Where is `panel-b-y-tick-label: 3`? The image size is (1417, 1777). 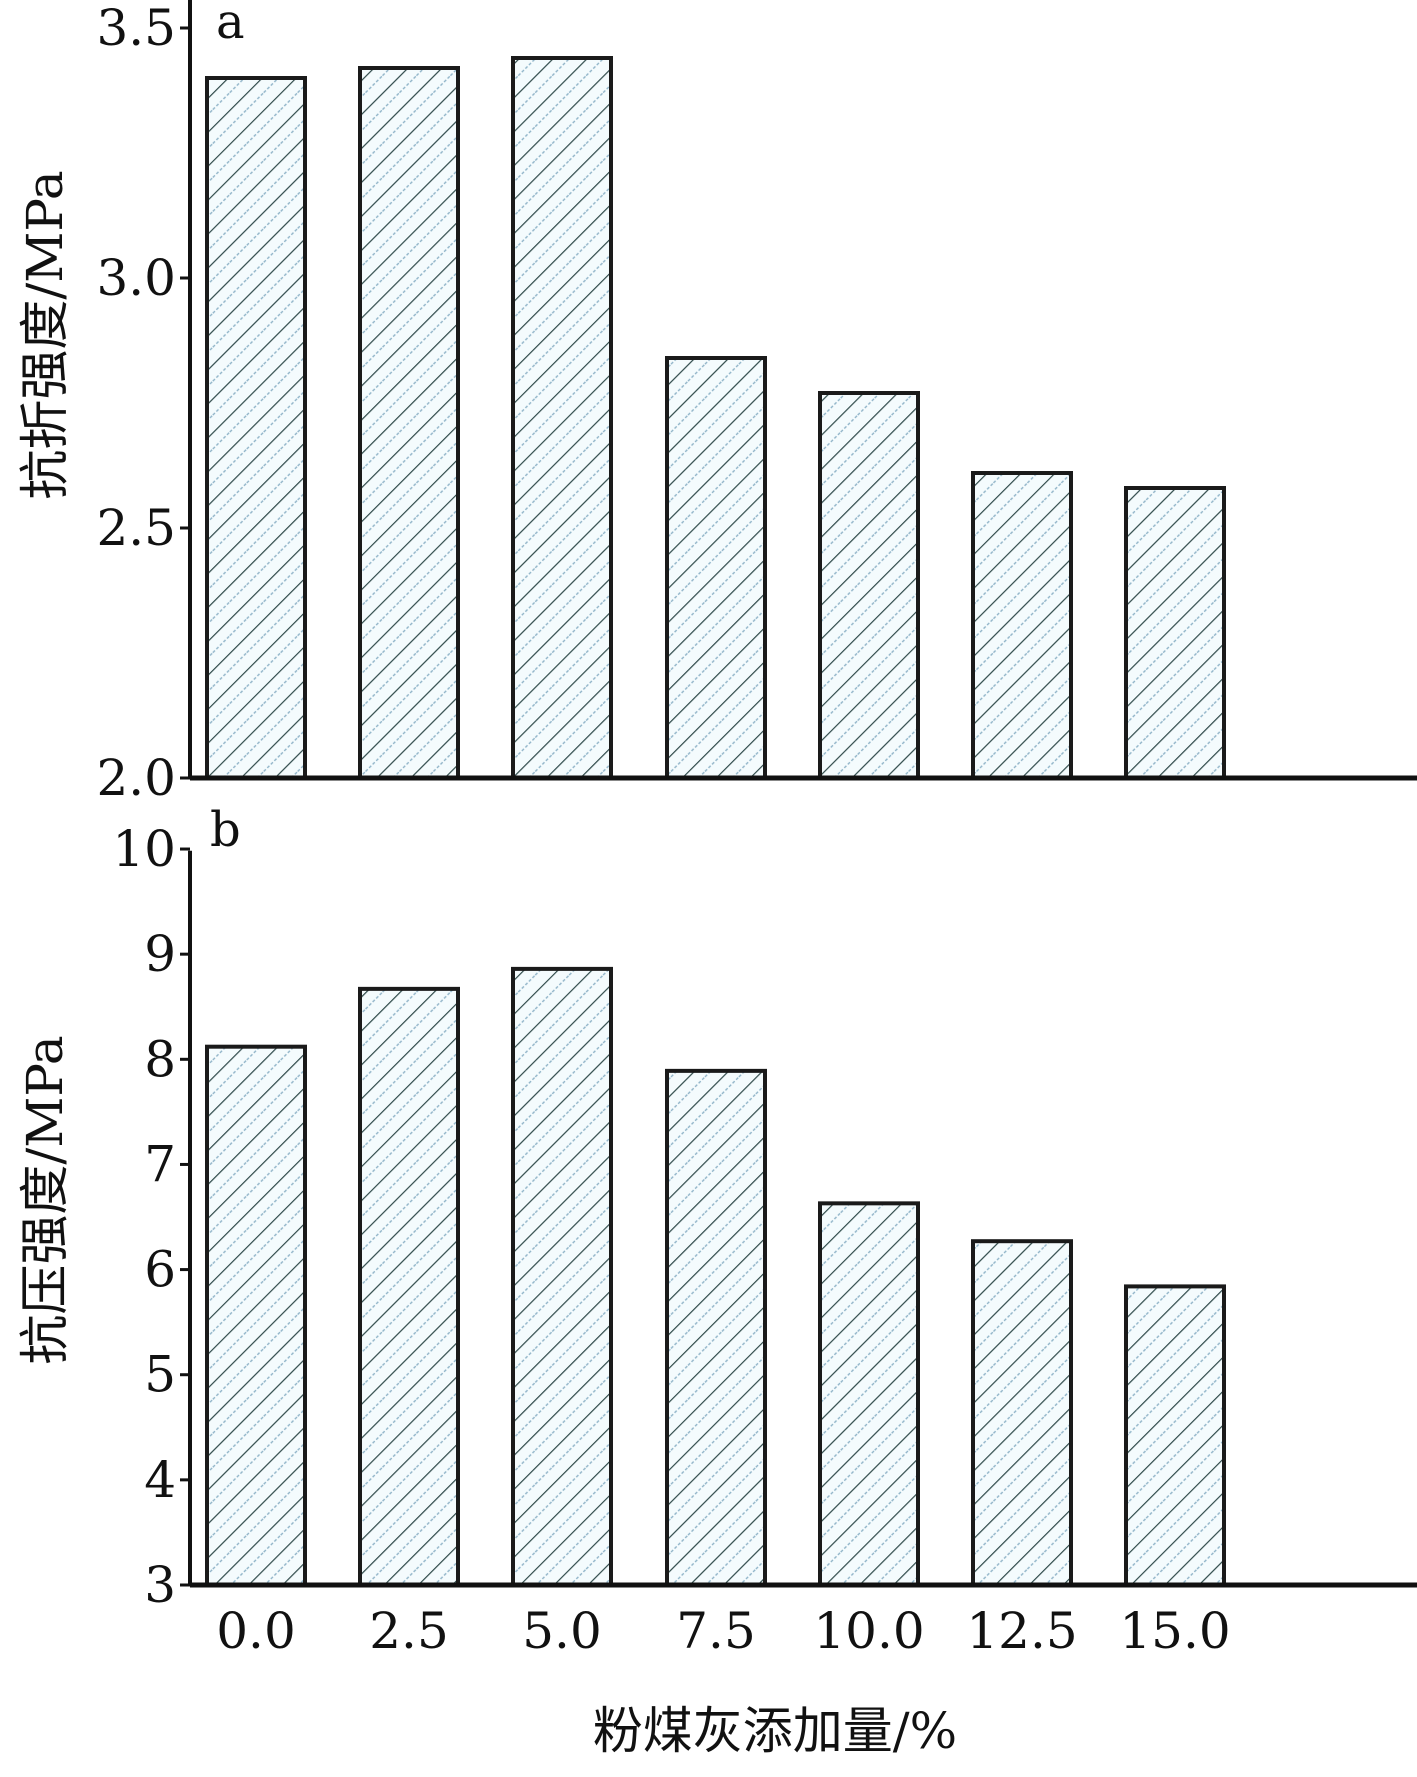
panel-b-y-tick-label: 3 is located at coordinates (160, 1585).